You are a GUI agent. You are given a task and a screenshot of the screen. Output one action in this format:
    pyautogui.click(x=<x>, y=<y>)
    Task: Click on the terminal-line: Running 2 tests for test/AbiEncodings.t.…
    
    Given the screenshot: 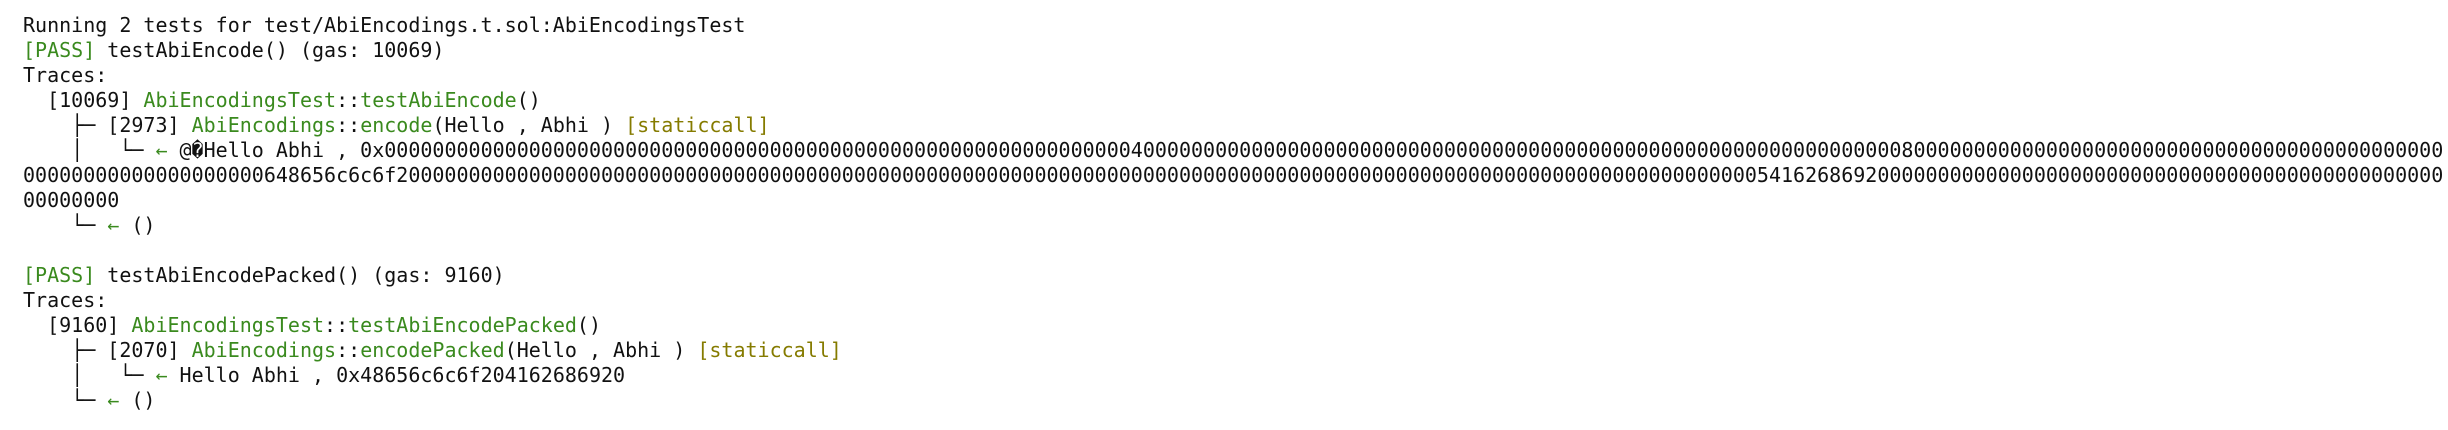 What is the action you would take?
    pyautogui.click(x=1235, y=25)
    